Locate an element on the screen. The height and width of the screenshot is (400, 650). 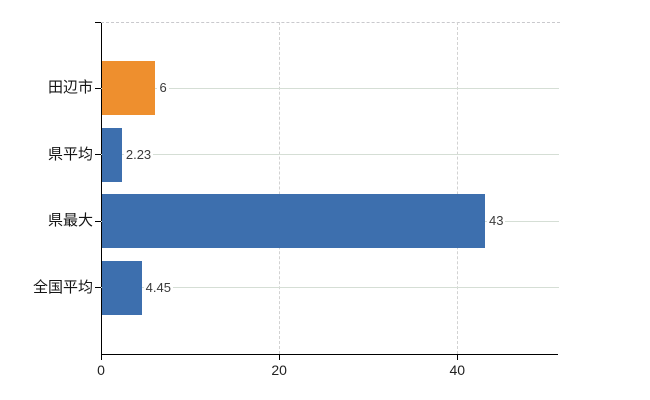
bar-田辺市 is located at coordinates (129, 88).